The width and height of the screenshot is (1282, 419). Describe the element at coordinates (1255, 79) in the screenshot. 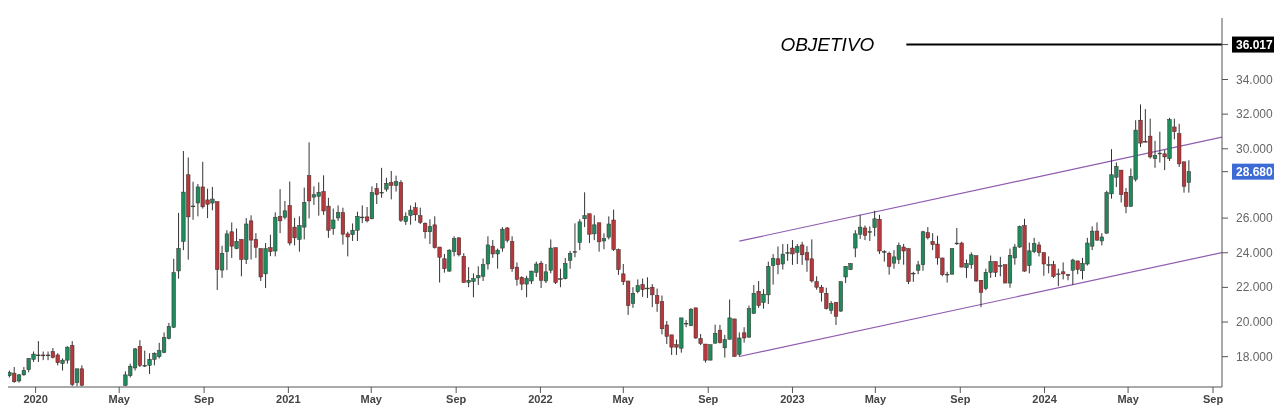

I see `y-tick-label: 34.000` at that location.